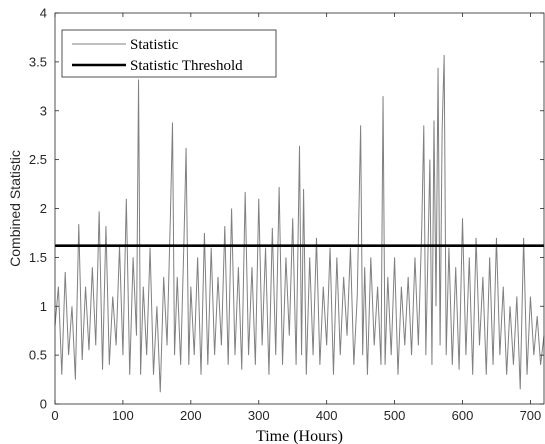  I want to click on legend-box, so click(169, 53).